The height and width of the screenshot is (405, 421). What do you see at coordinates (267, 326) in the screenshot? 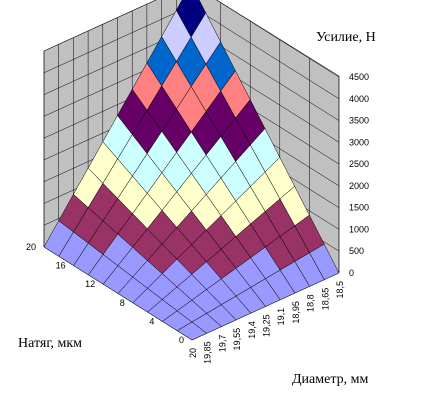
I see `x-tick-label: 19,25` at bounding box center [267, 326].